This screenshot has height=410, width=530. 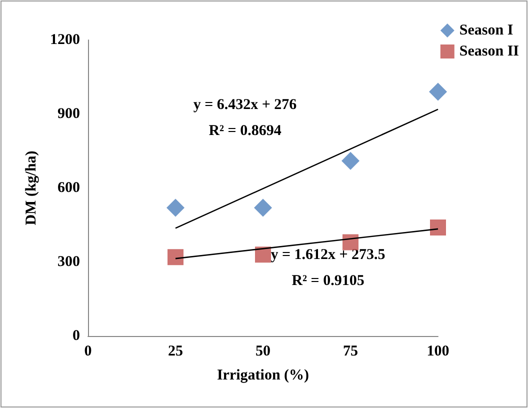 What do you see at coordinates (32, 188) in the screenshot?
I see `y-axis-title: DM (kg/ha)` at bounding box center [32, 188].